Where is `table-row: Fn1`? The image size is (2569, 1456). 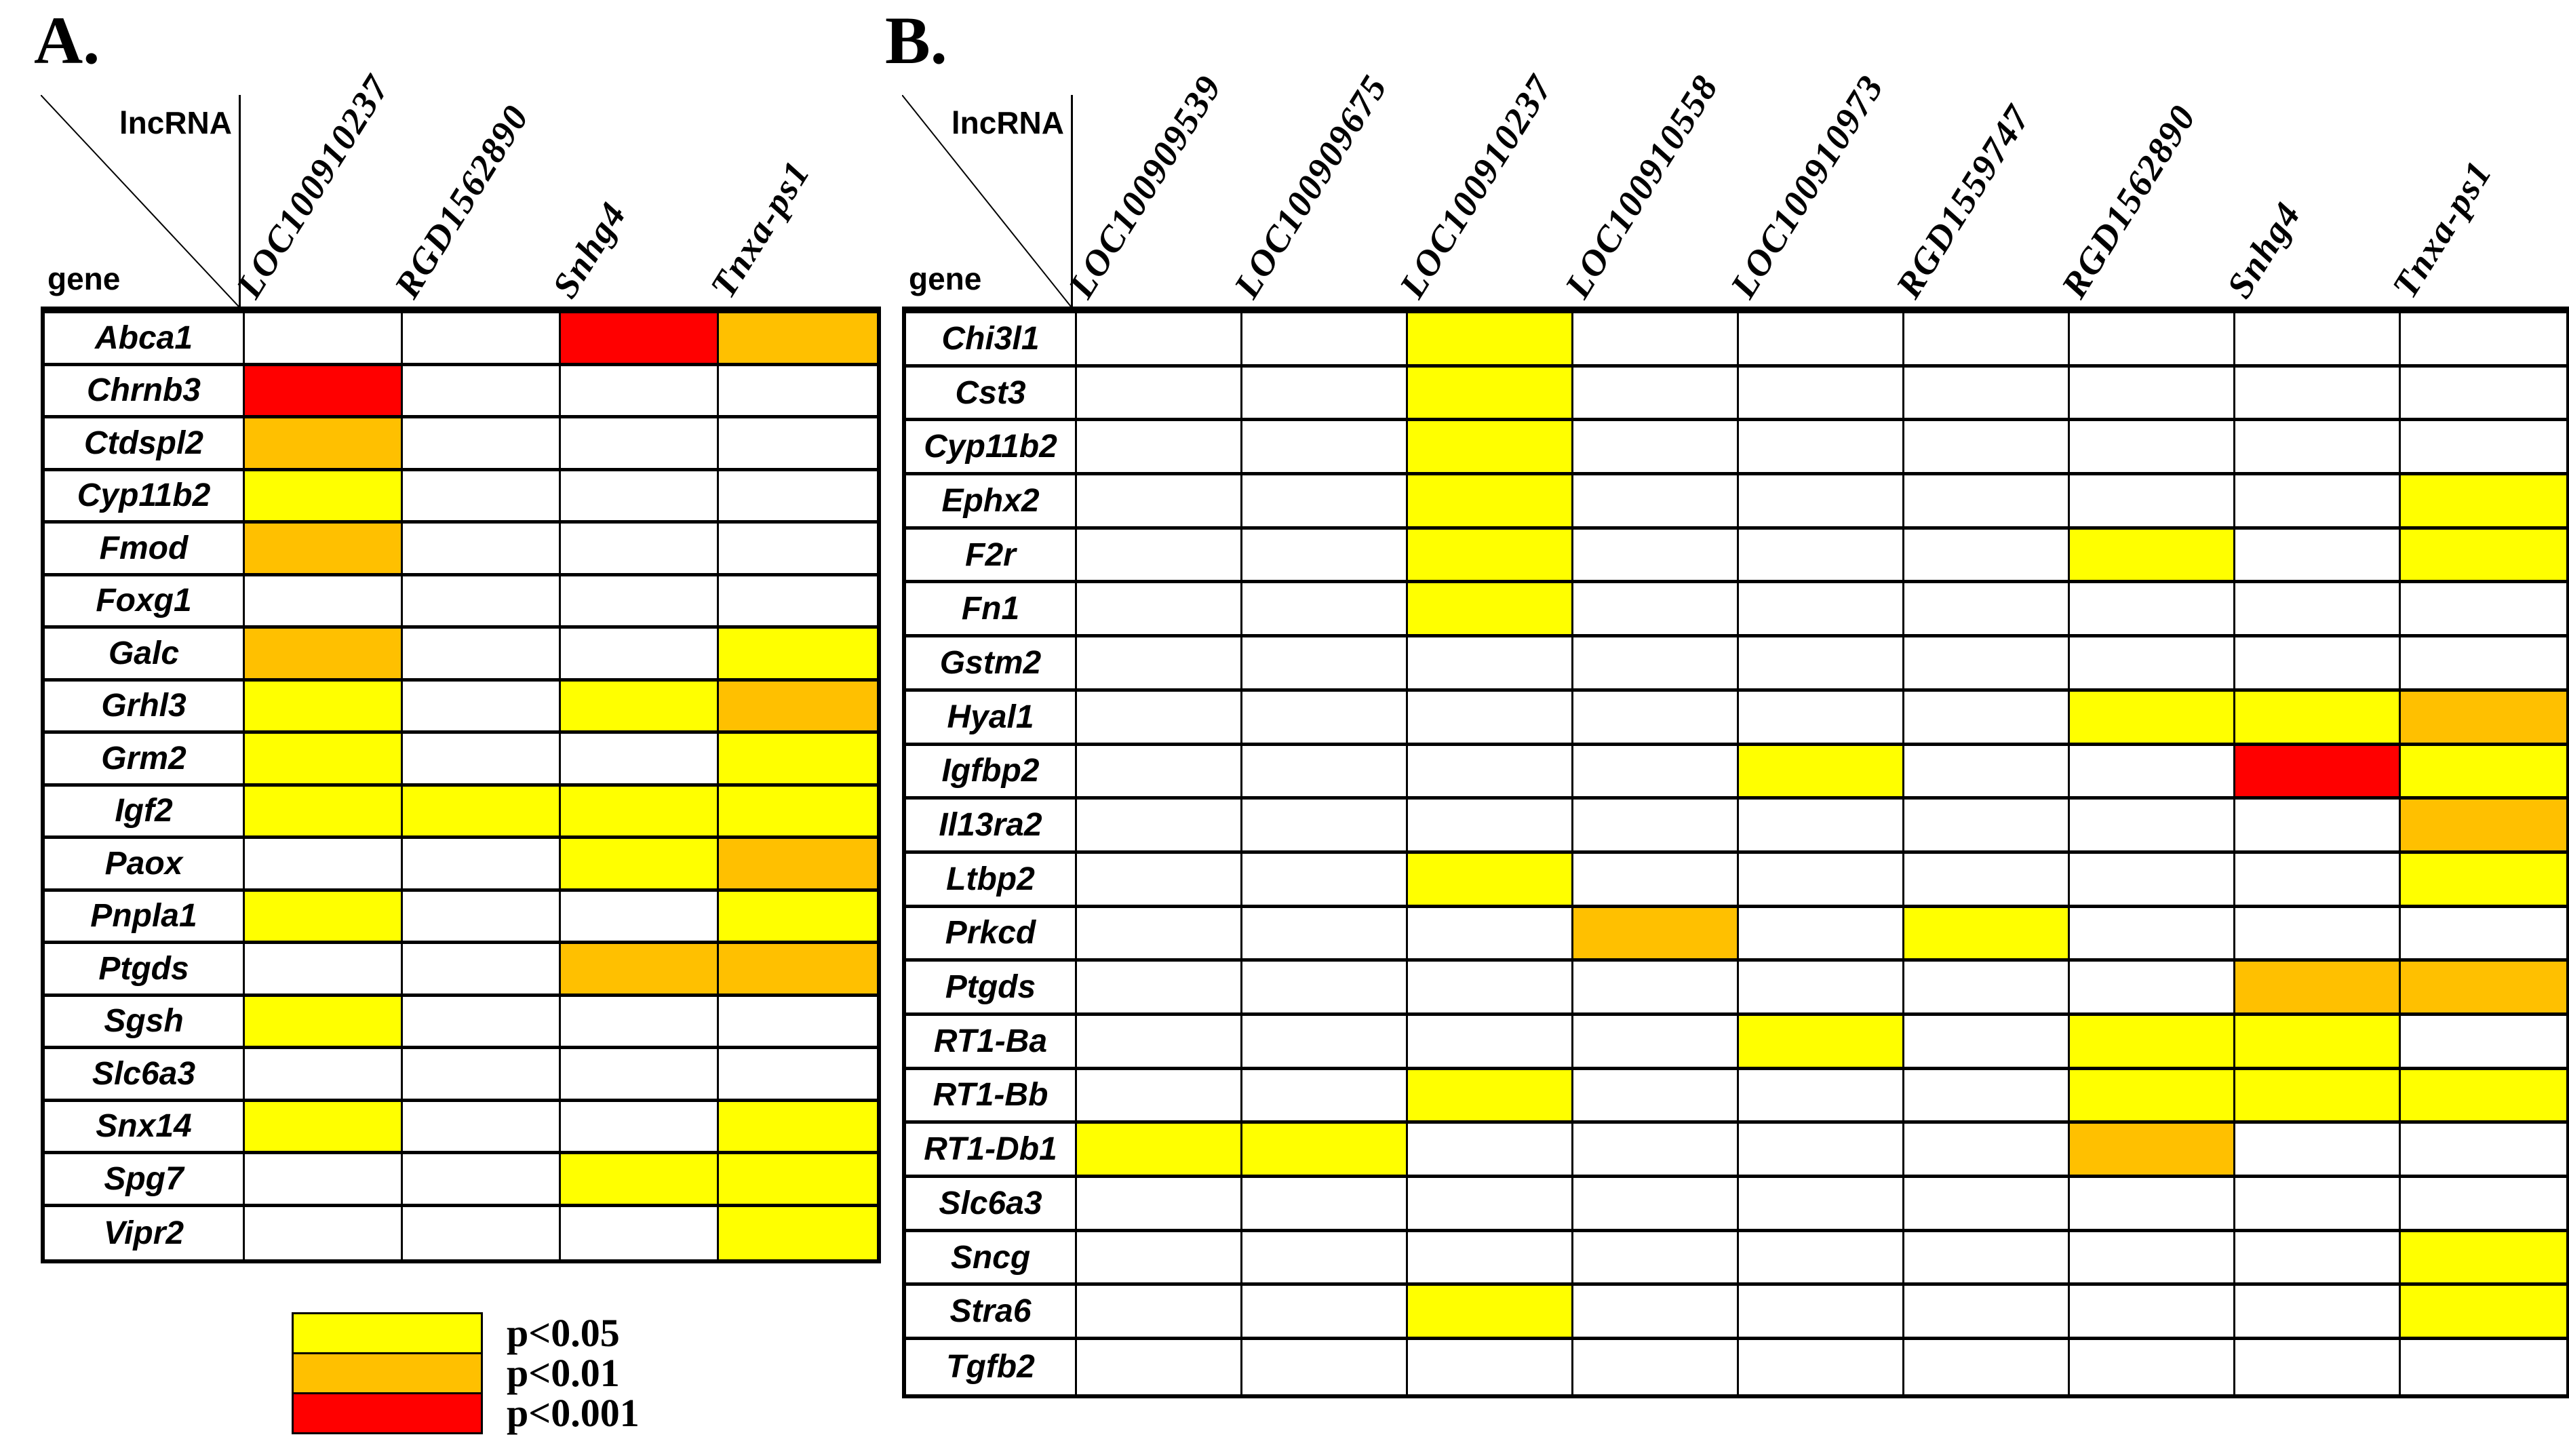 table-row: Fn1 is located at coordinates (1736, 610).